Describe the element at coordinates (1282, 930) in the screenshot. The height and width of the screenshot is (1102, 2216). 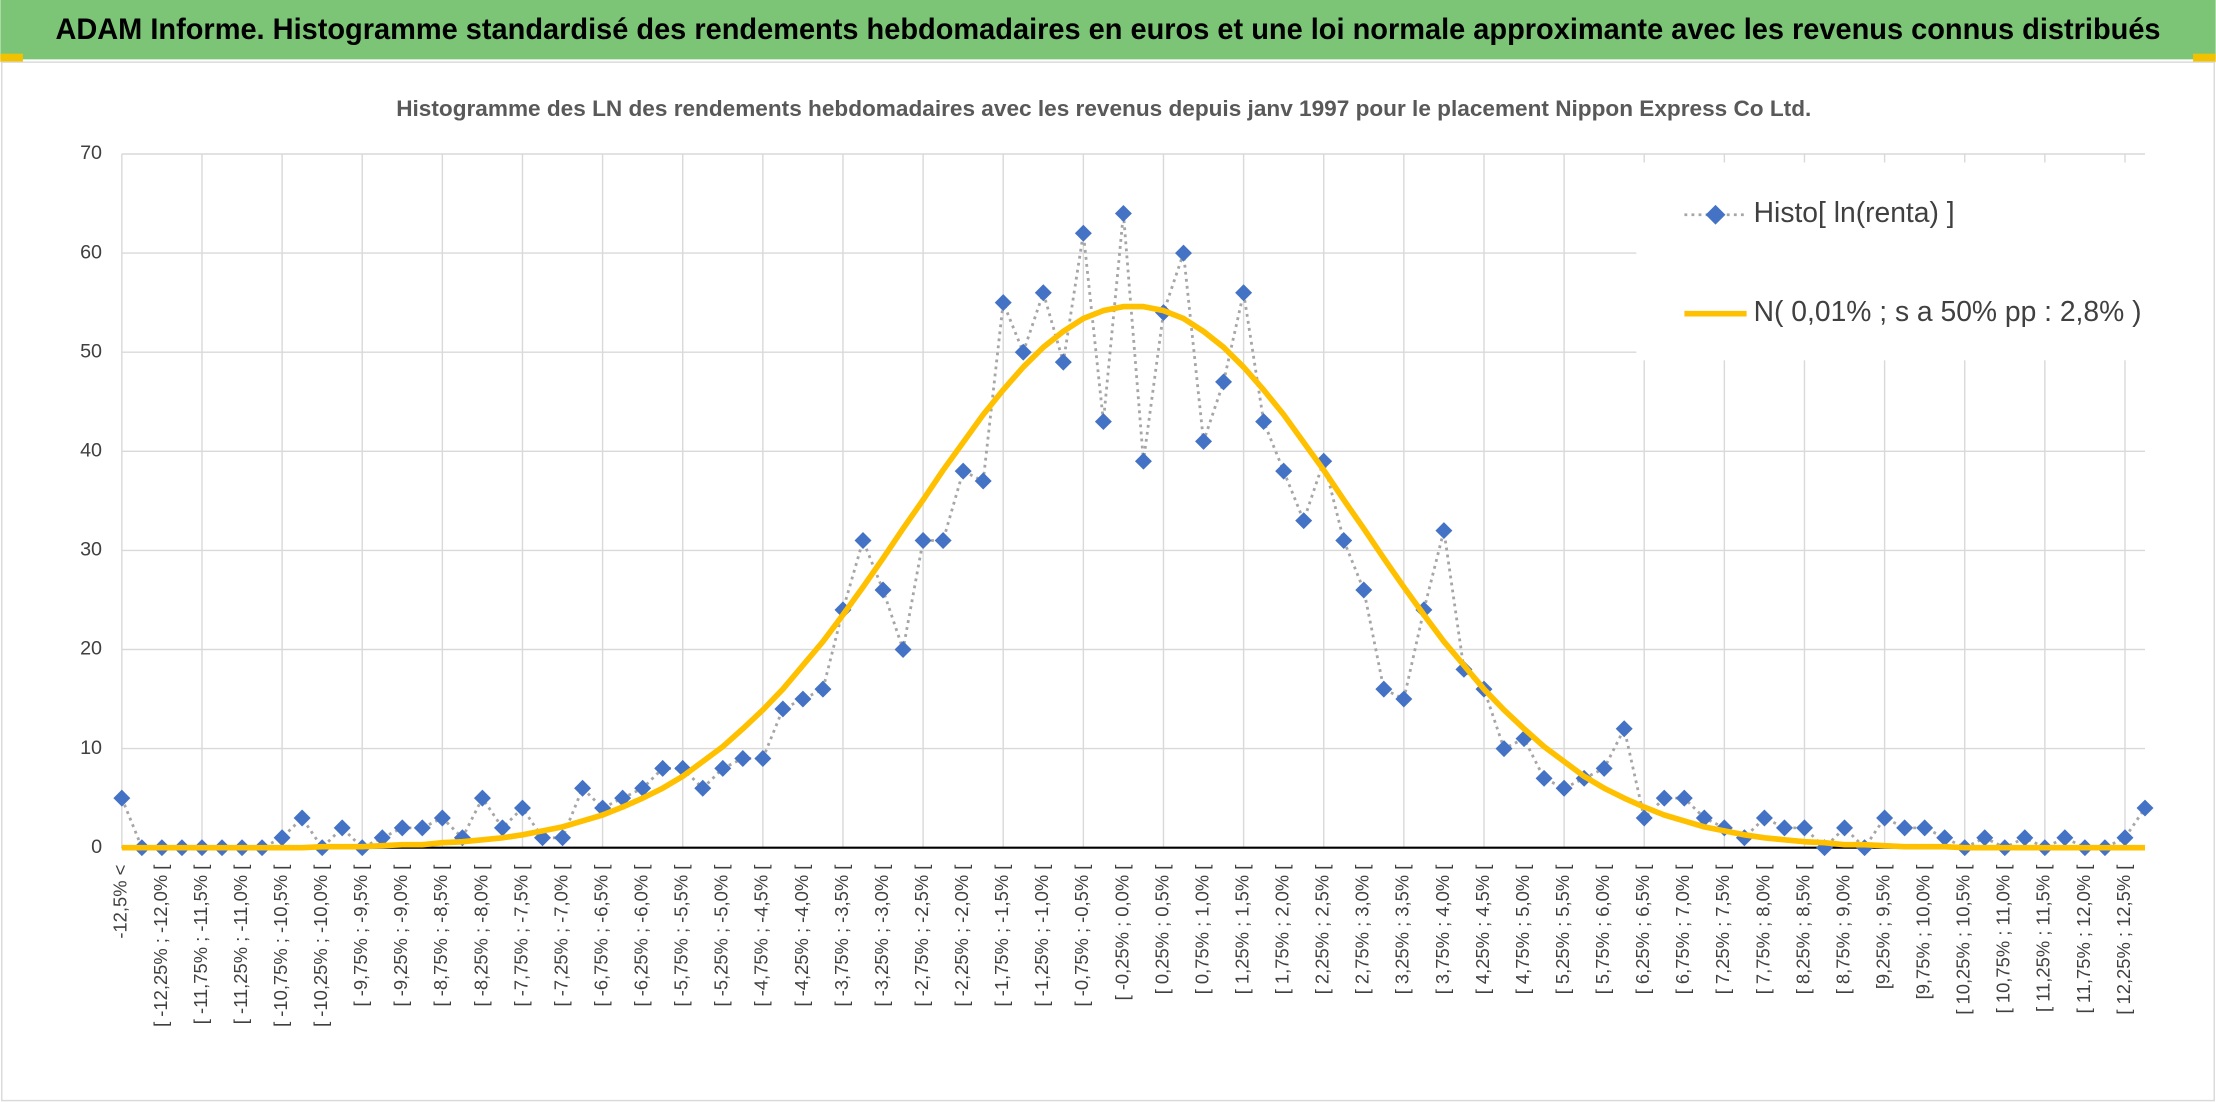
I see `x-tick-label: [ 1,75% ; 2,0% [` at that location.